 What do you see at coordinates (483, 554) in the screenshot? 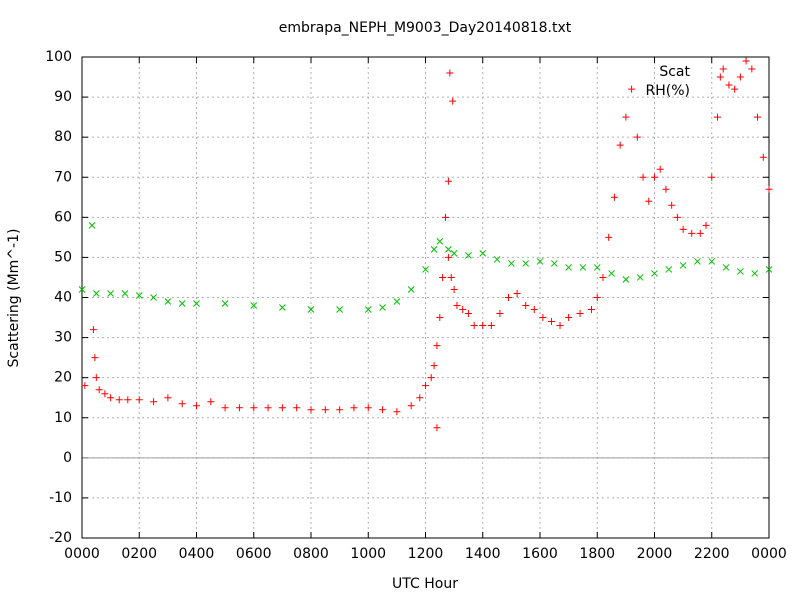
I see `x-tick-label: 1400` at bounding box center [483, 554].